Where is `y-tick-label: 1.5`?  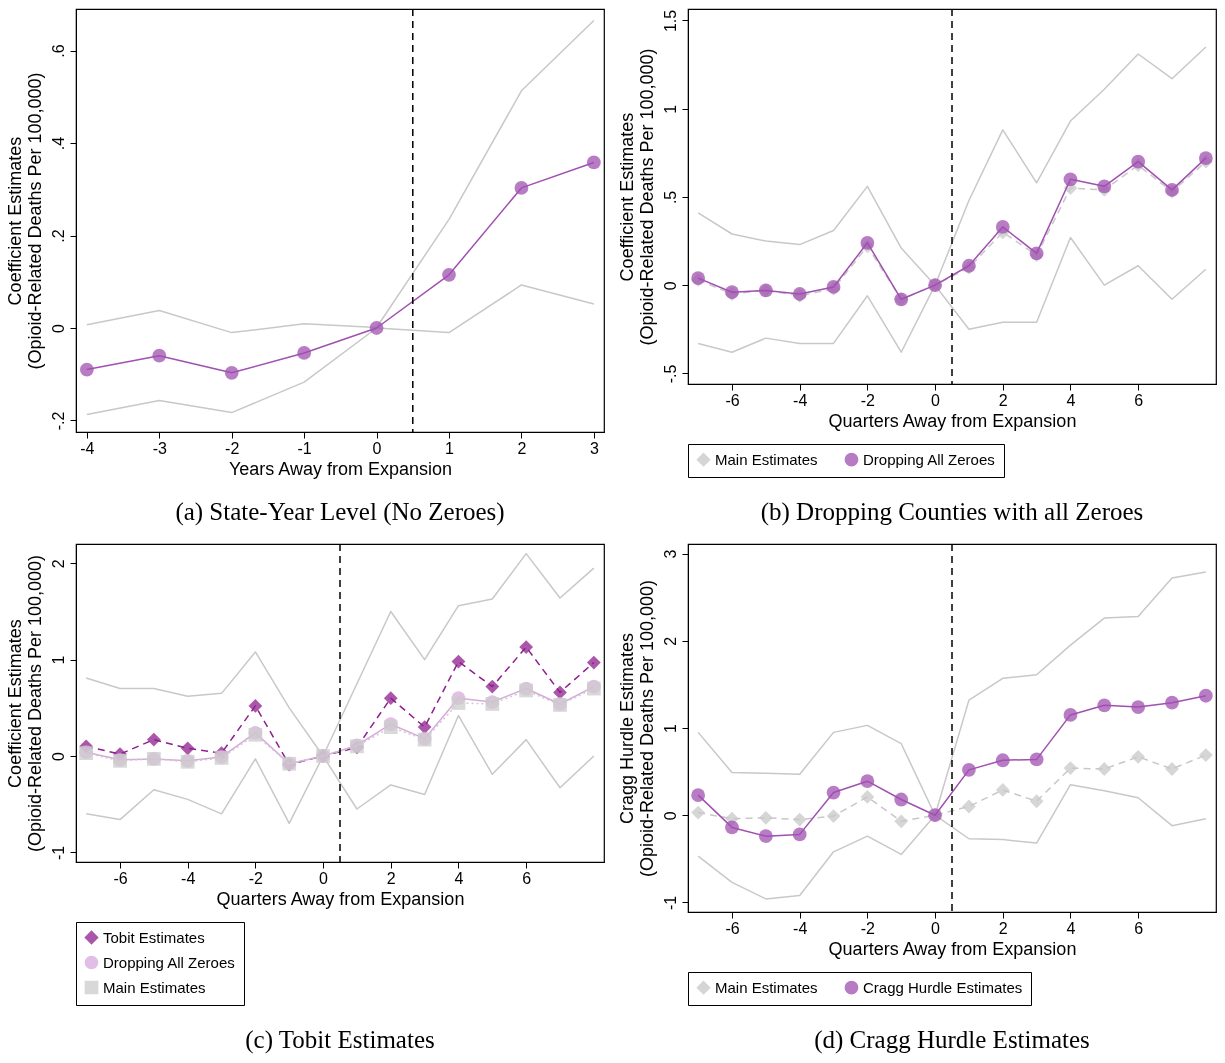
y-tick-label: 1.5 is located at coordinates (670, 21).